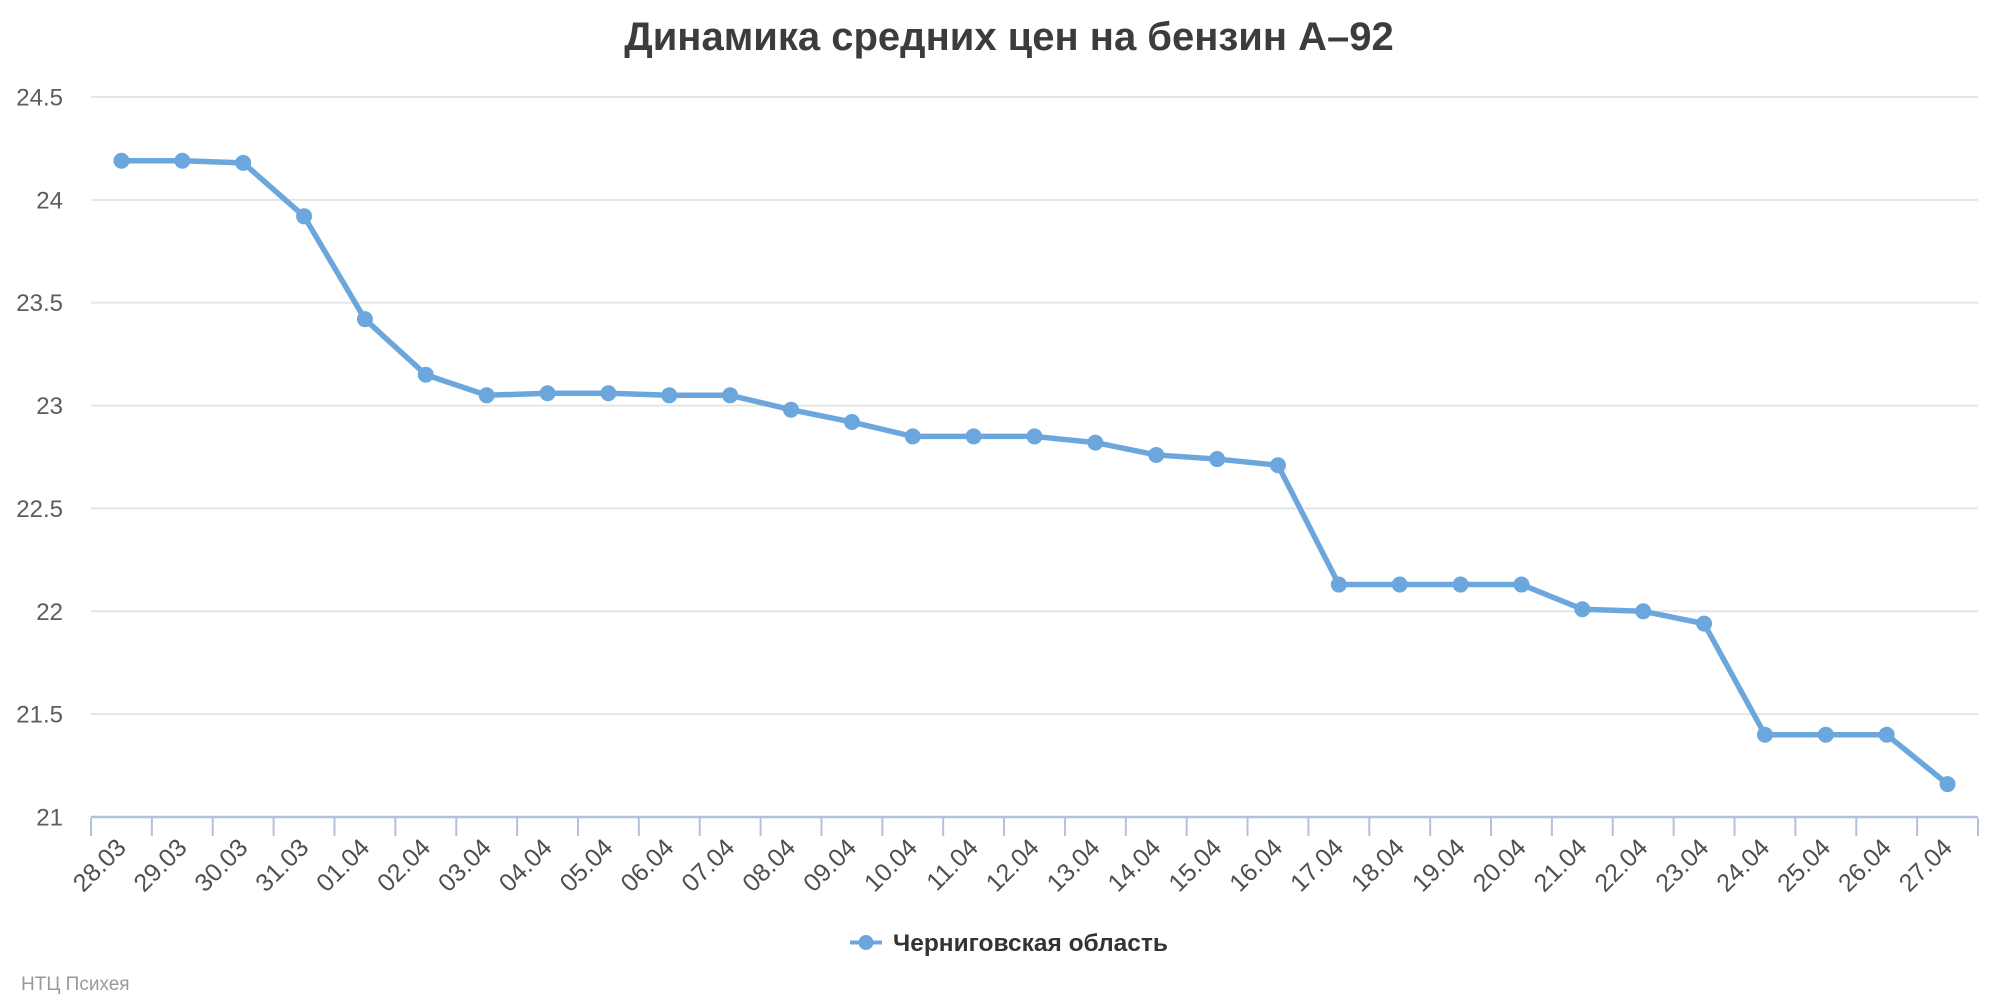 The height and width of the screenshot is (1000, 2000). What do you see at coordinates (1009, 37) in the screenshot?
I see `svg-text:Динамика средних цен на бензин: Динамика средних цен на бензин А–92` at bounding box center [1009, 37].